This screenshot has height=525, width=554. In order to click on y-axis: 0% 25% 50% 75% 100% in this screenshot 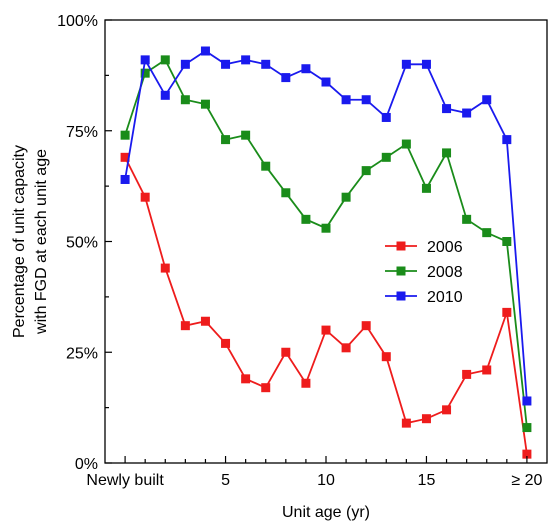, I will do `click(84, 243)`.